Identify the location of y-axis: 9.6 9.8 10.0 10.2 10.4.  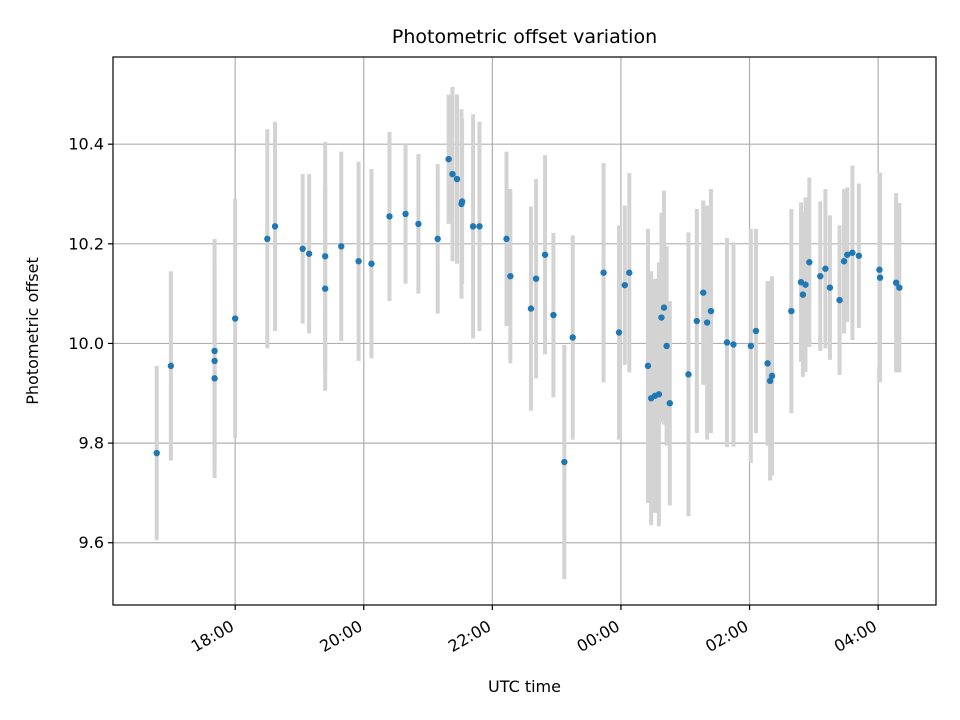
(90, 343).